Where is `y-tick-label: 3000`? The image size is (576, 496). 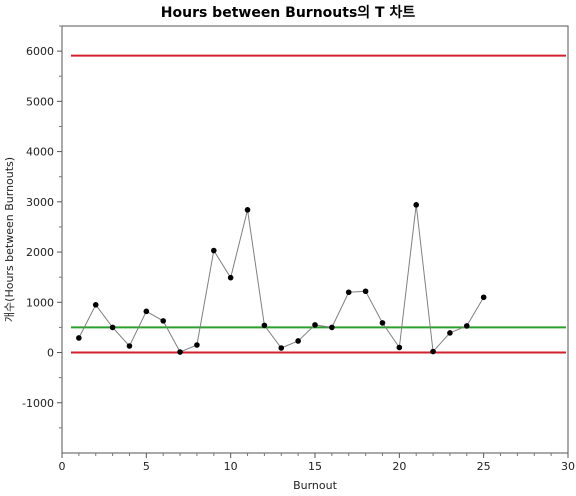
y-tick-label: 3000 is located at coordinates (40, 202).